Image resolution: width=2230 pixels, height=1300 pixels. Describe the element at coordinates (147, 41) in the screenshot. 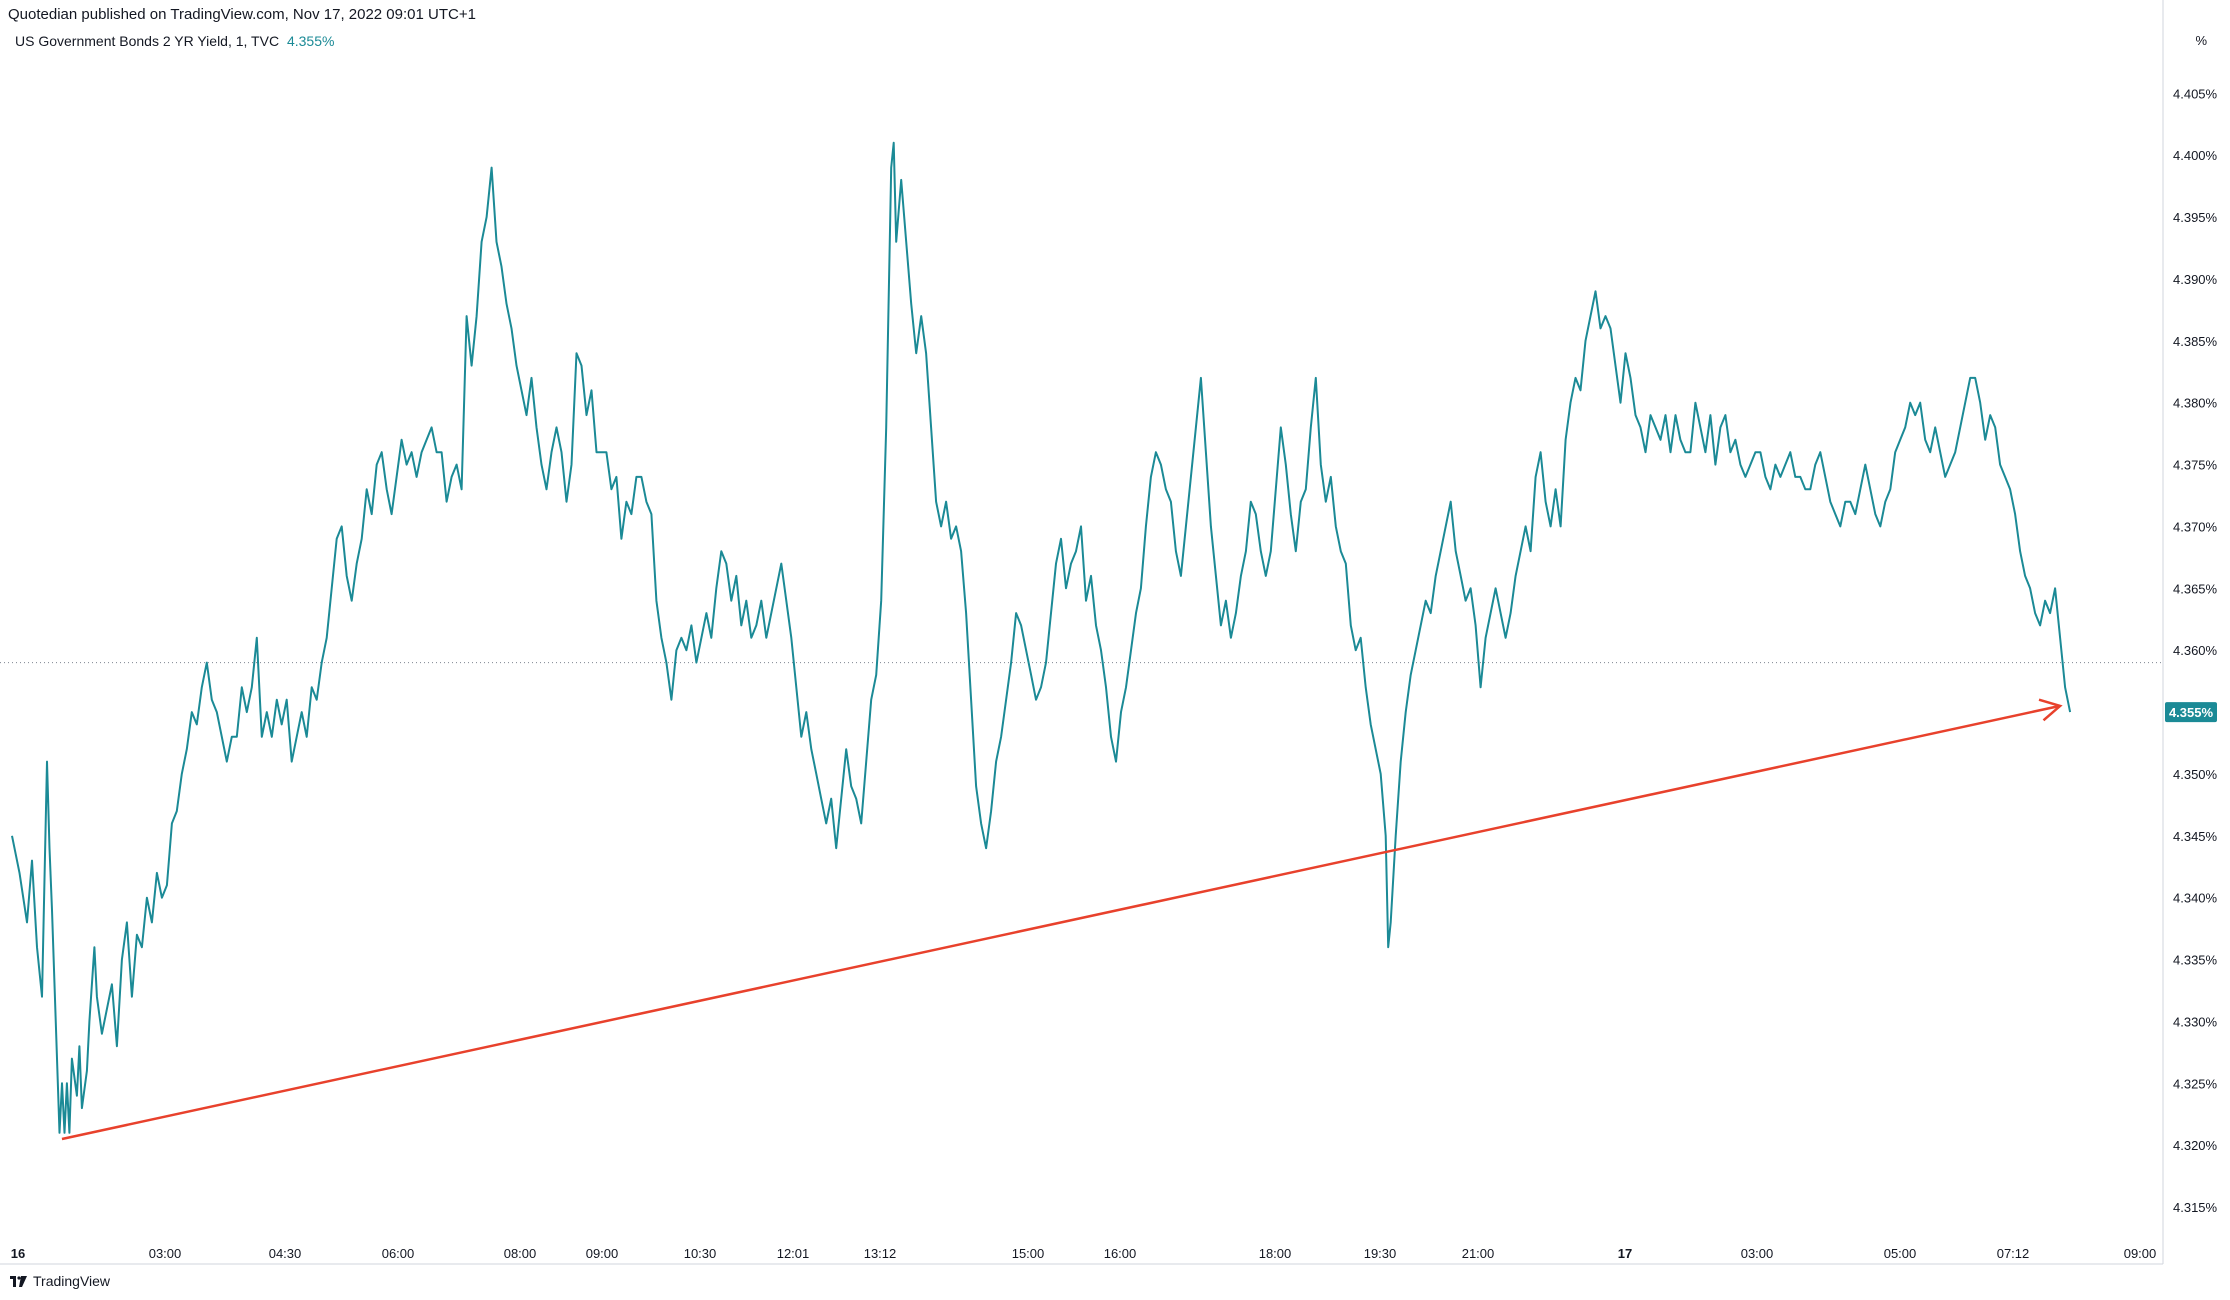

I see `symbol-name: US Government Bonds 2 YR Yield, 1, TVC` at that location.